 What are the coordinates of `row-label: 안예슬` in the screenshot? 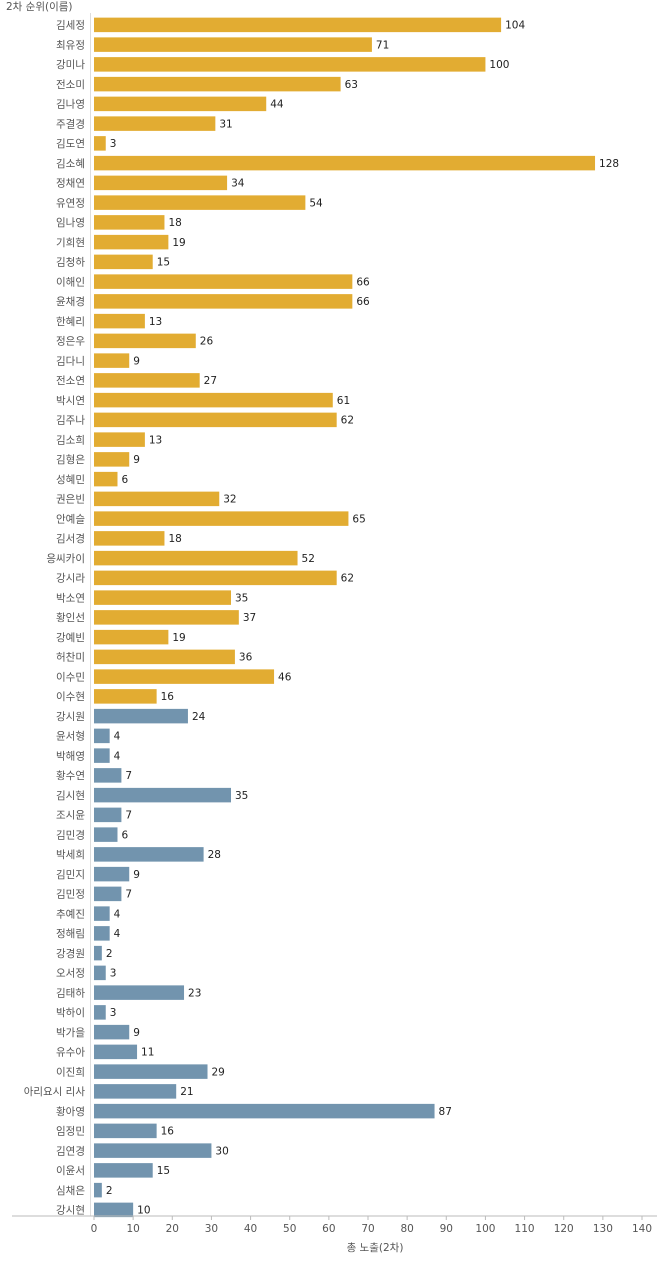 It's located at (70, 518).